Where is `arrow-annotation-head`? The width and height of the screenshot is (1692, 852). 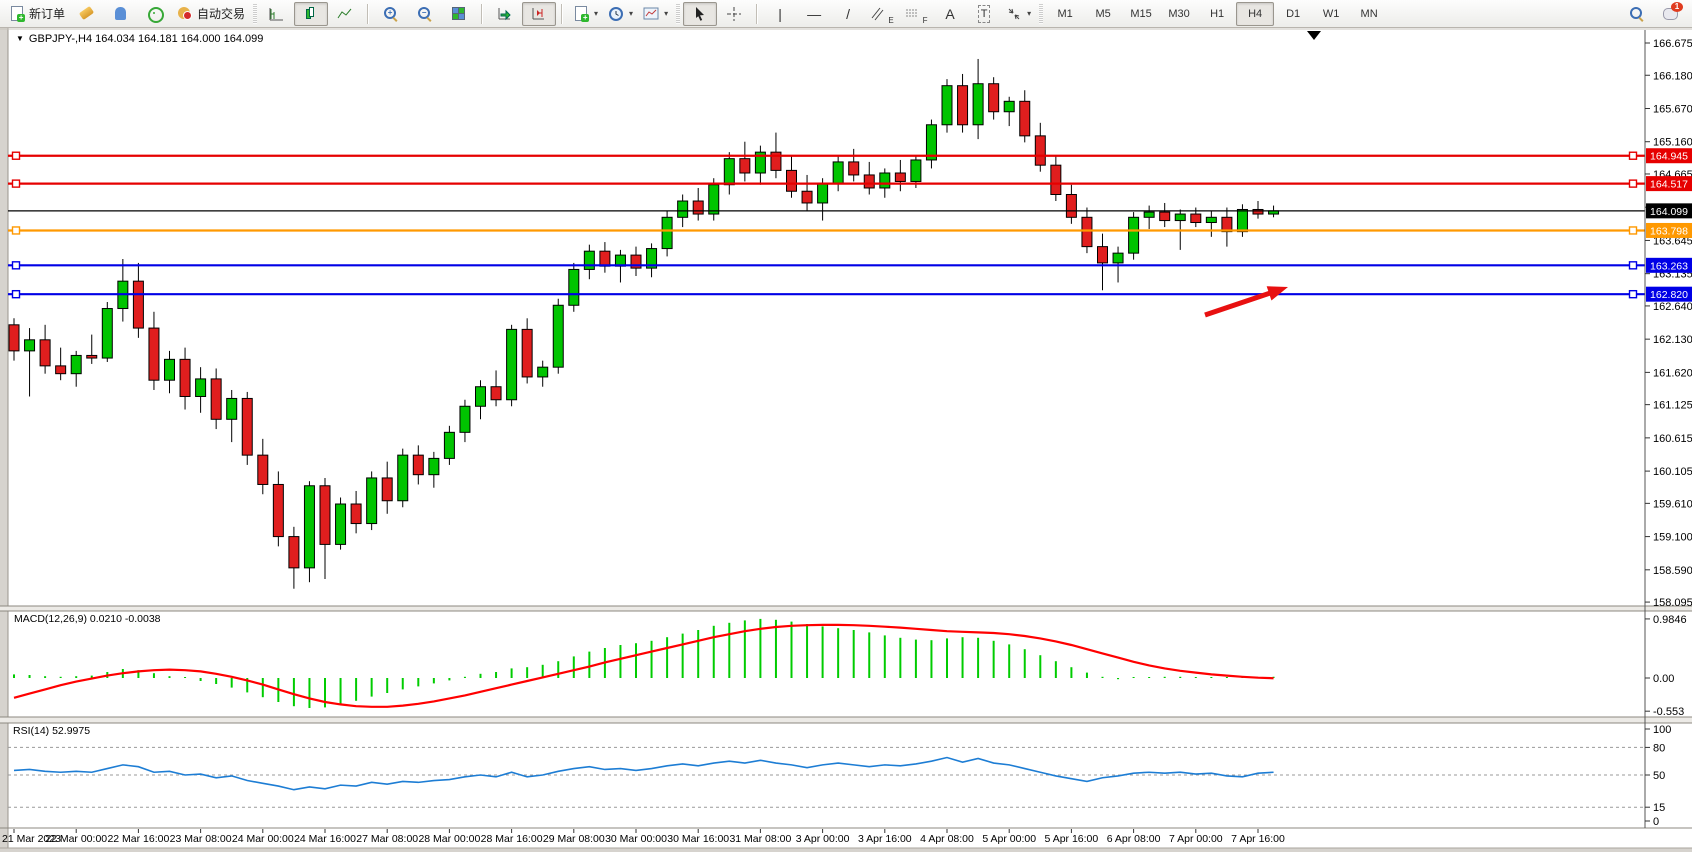
arrow-annotation-head is located at coordinates (1277, 293).